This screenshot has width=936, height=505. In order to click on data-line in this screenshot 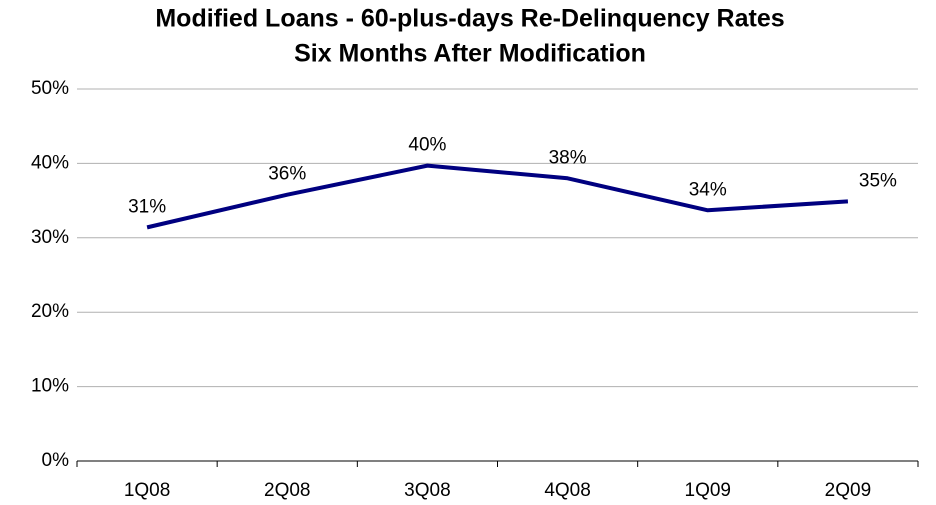, I will do `click(497, 196)`.